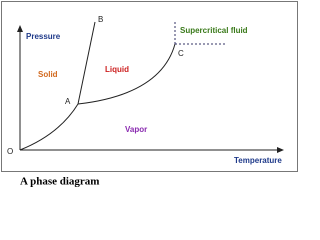 Image resolution: width=320 pixels, height=240 pixels. I want to click on region-label: Liquid, so click(117, 69).